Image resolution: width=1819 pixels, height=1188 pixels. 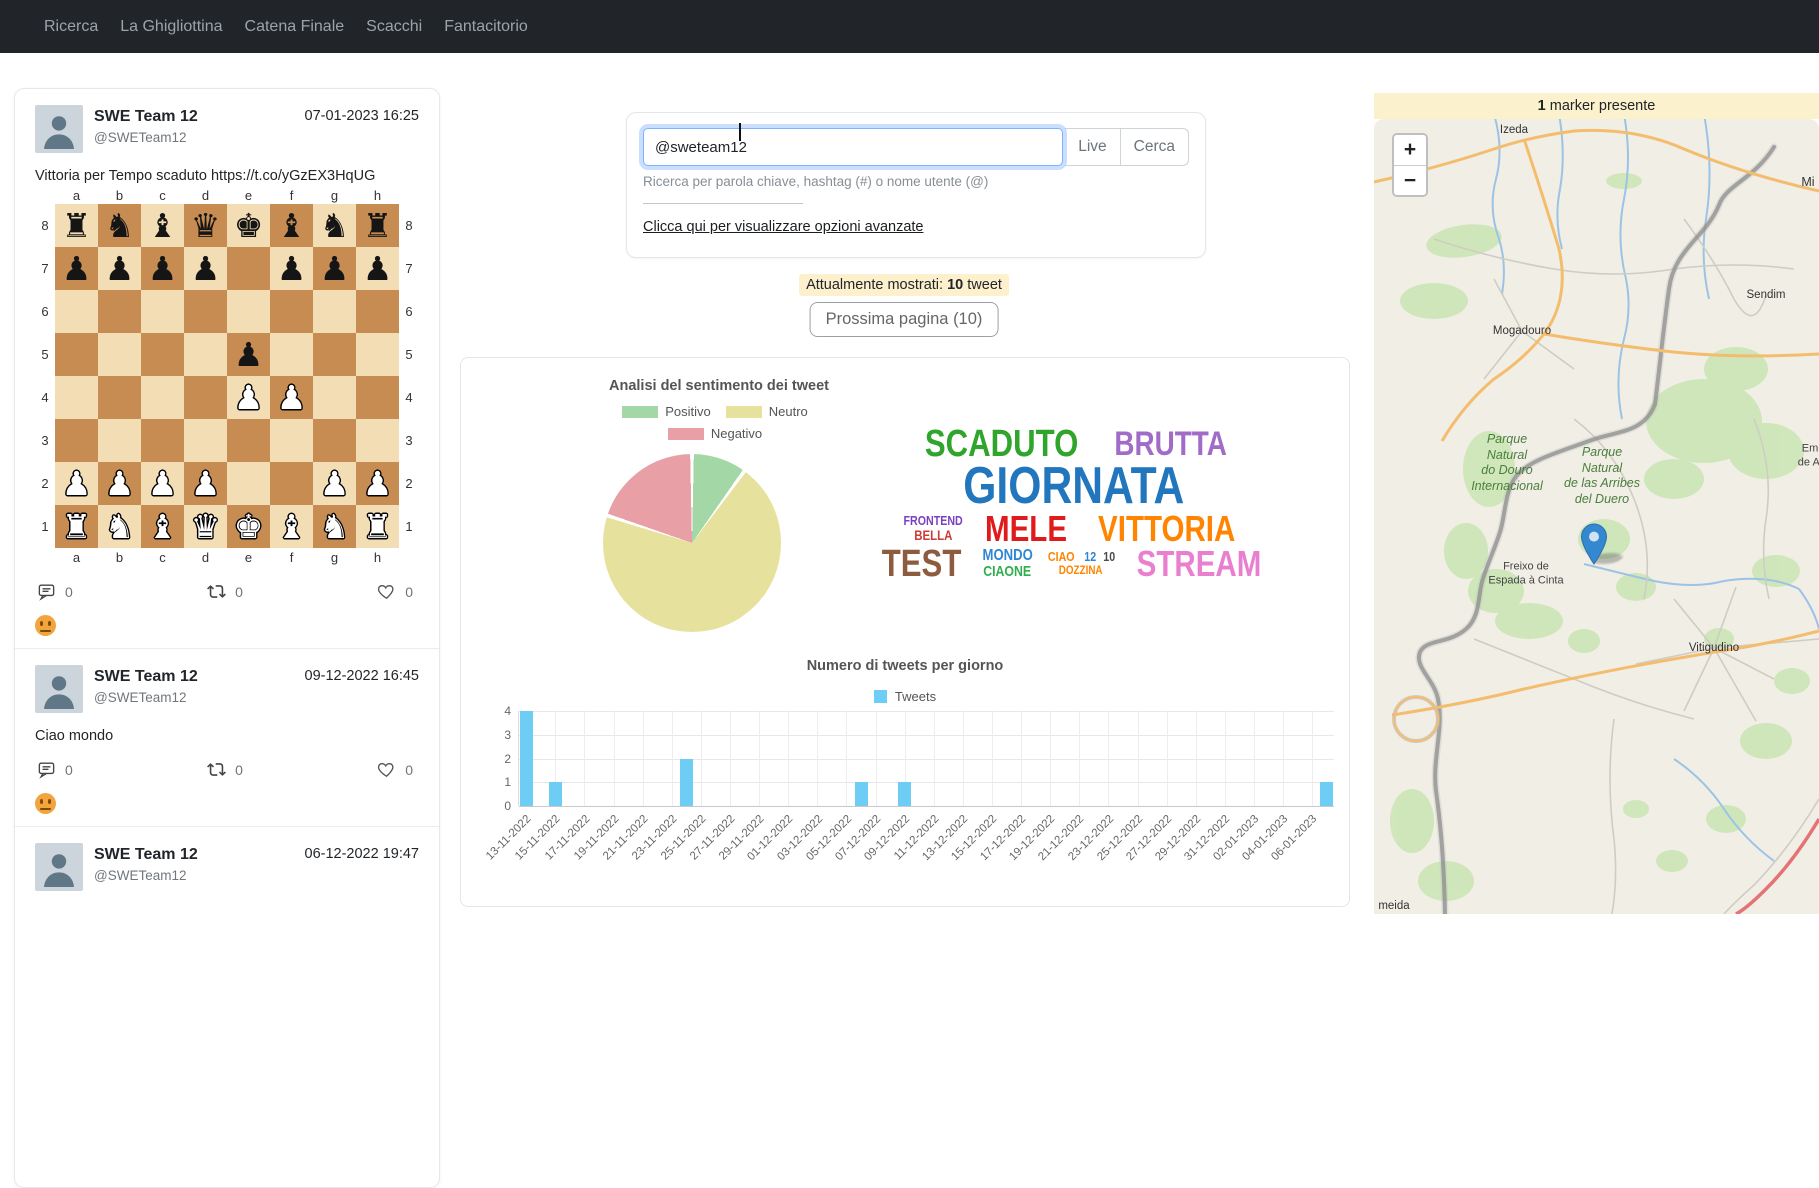 I want to click on zoom-out-button: −, so click(x=1410, y=180).